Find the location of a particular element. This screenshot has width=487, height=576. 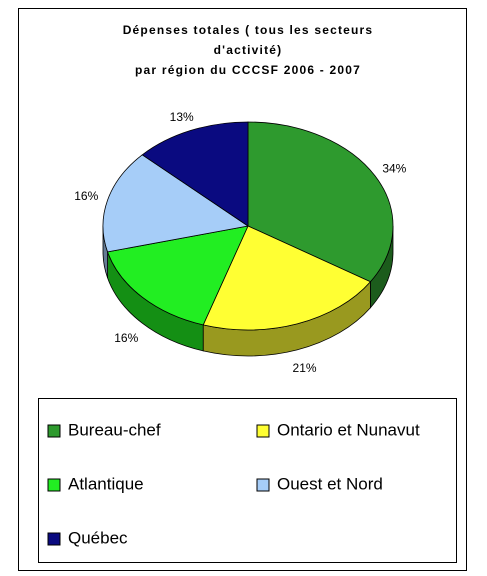

chart-title: d'activité) is located at coordinates (248, 50).